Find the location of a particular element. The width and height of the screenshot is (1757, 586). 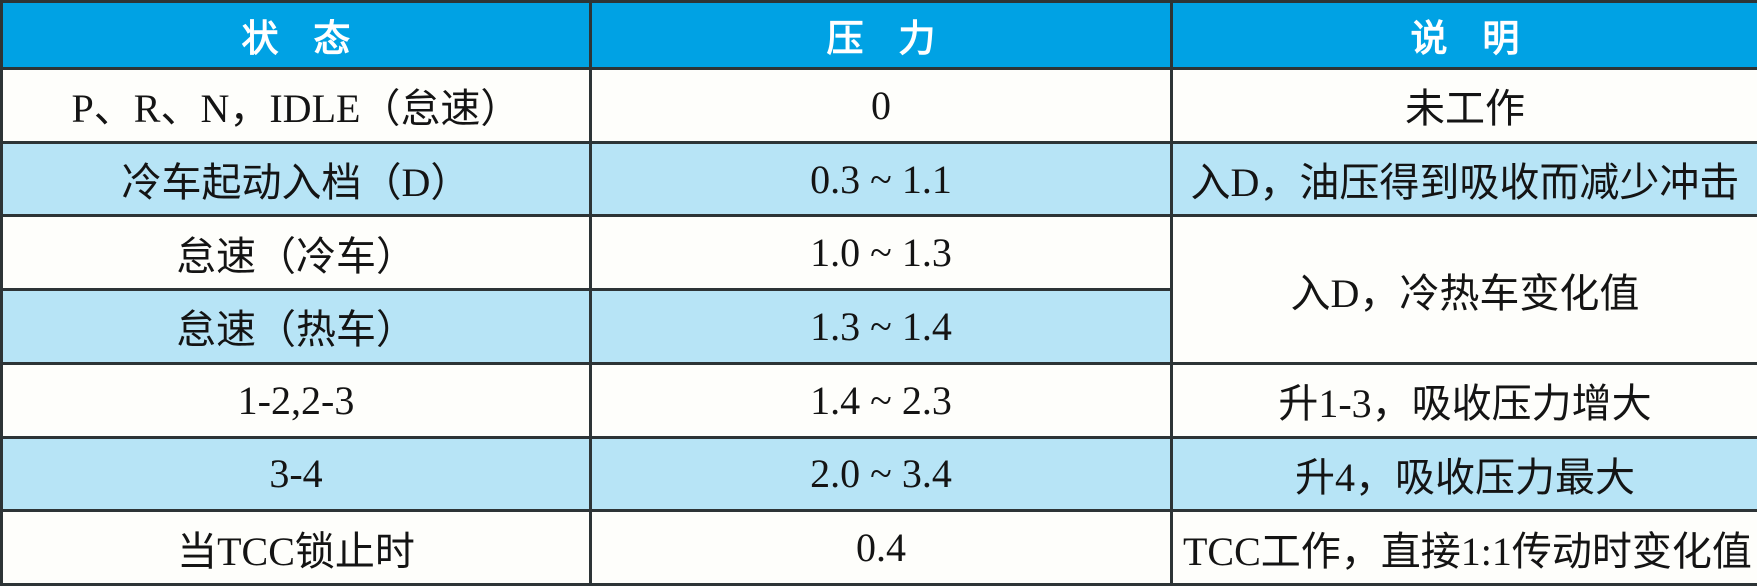

pressure-cell: 0.3 ~ 1.1 is located at coordinates (881, 179).